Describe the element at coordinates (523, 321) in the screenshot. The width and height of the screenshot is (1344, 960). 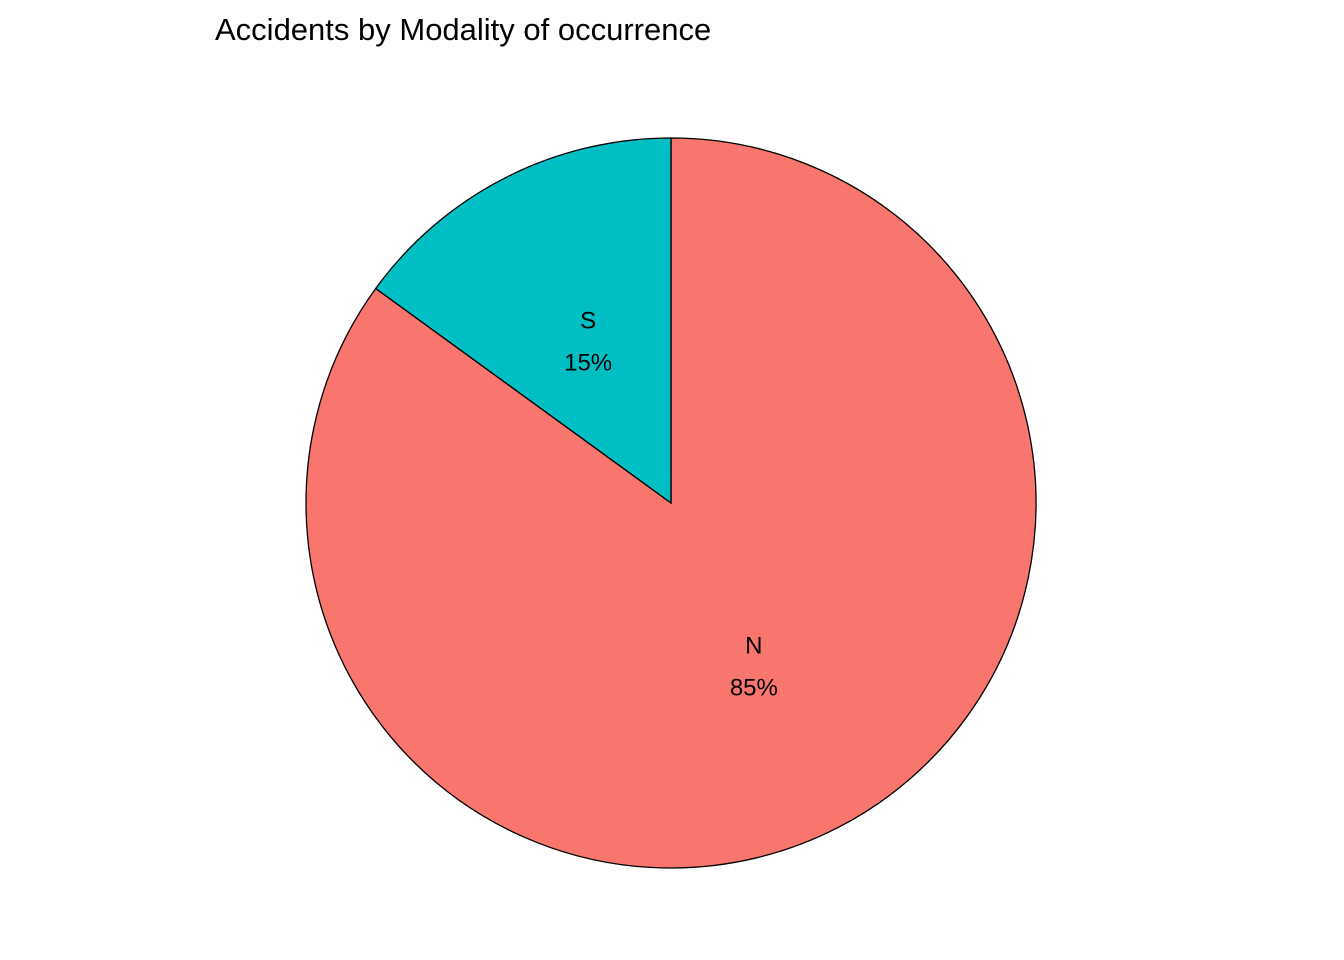
I see `pie-slice-s` at that location.